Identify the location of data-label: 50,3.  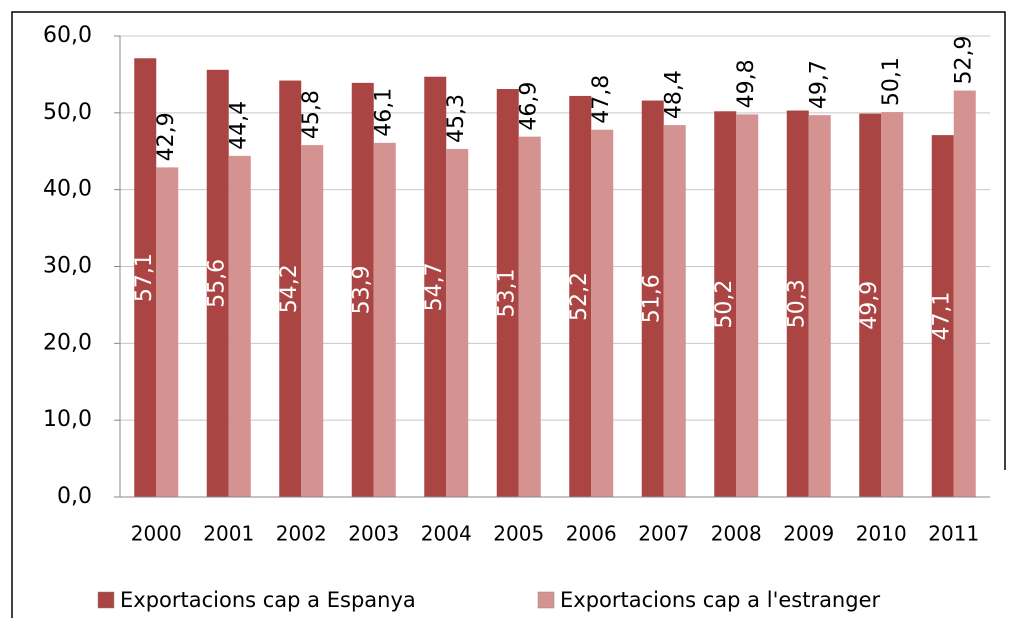
(797, 303).